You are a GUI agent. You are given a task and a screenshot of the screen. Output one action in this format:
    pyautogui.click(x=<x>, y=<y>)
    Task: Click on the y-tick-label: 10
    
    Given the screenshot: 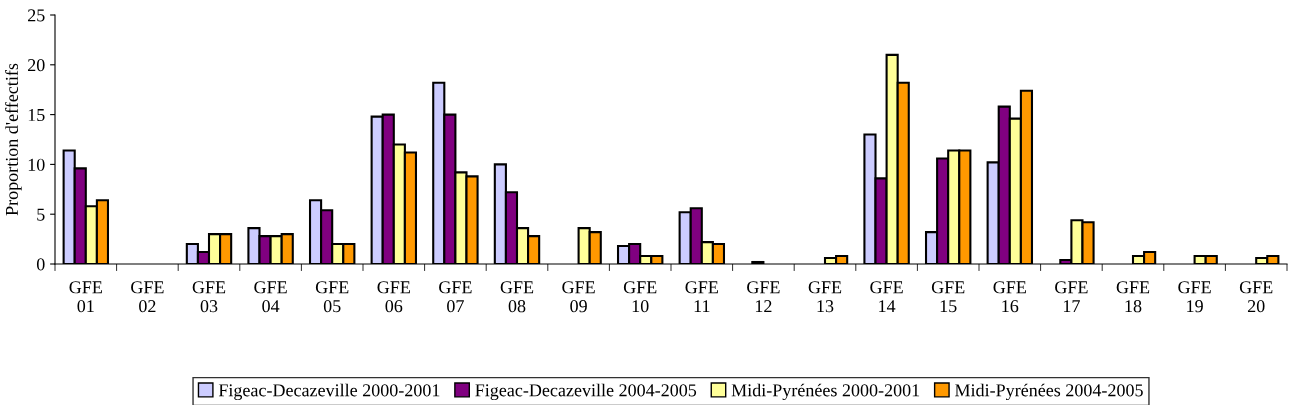 What is the action you would take?
    pyautogui.click(x=36, y=164)
    